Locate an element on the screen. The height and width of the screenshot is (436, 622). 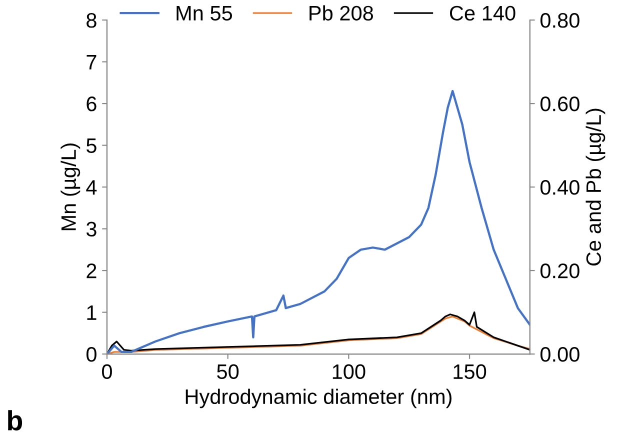
y2-tick-label: 0.60 is located at coordinates (560, 104).